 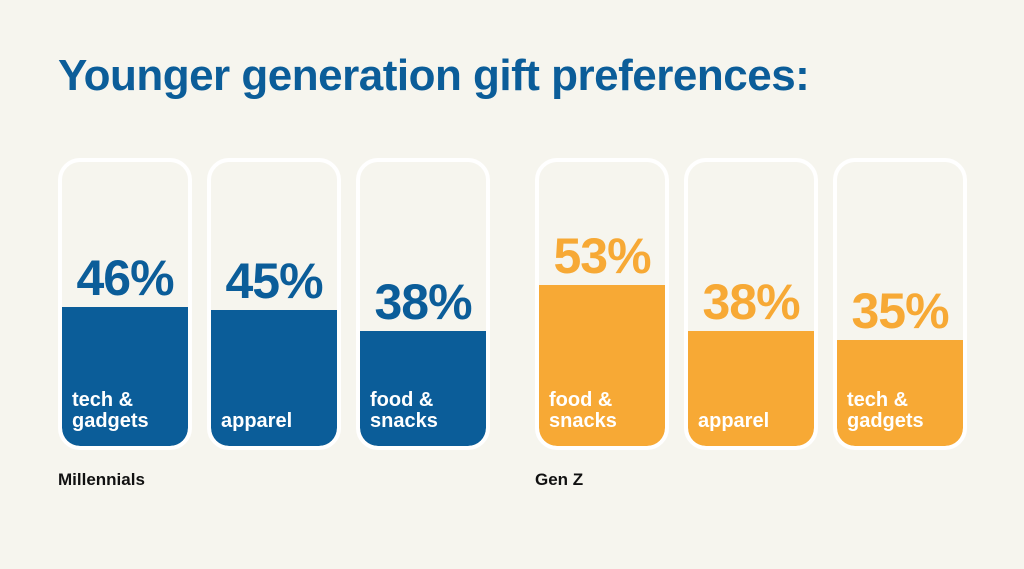 I want to click on millennials-bar-card: 38% food & snacks, so click(x=423, y=304).